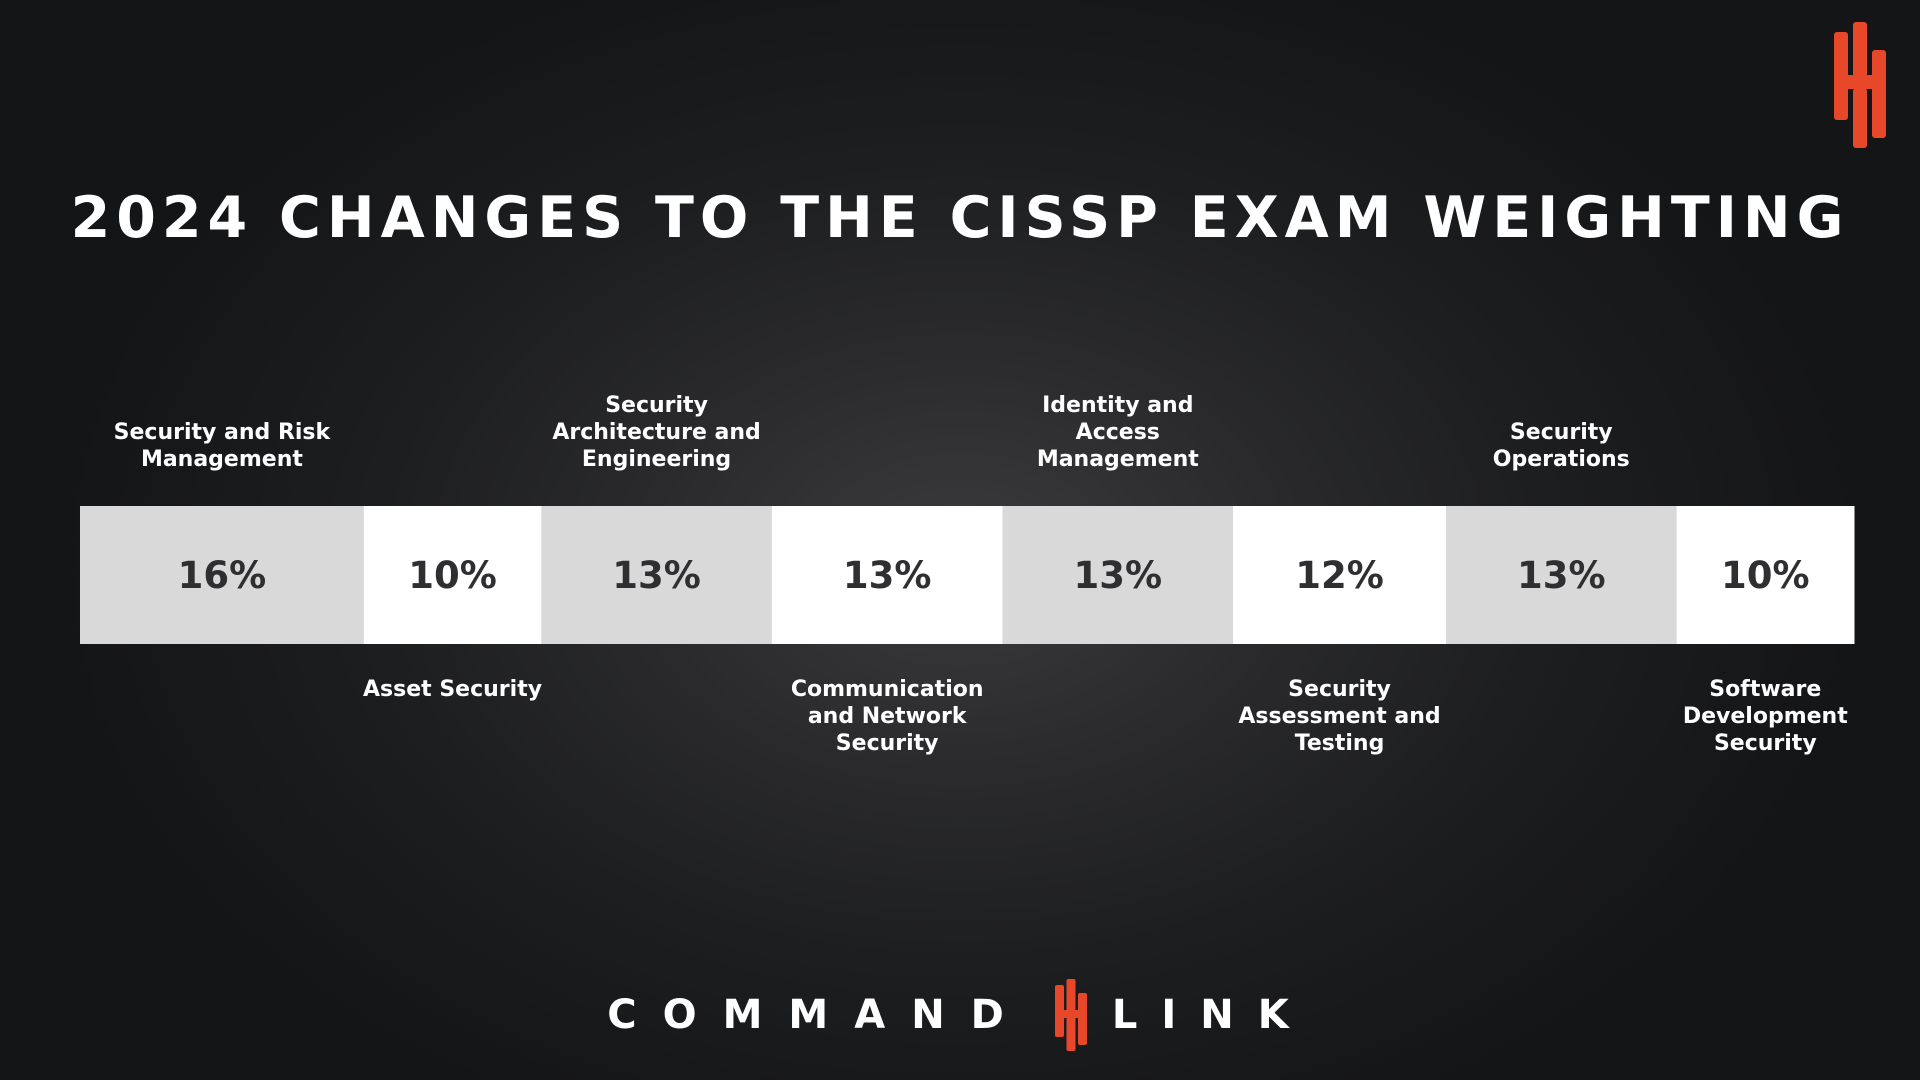 This screenshot has width=1920, height=1080. What do you see at coordinates (960, 218) in the screenshot?
I see `chart-title: 2024 CHANGES TO THE CISSP EXAM WEIGHTING` at bounding box center [960, 218].